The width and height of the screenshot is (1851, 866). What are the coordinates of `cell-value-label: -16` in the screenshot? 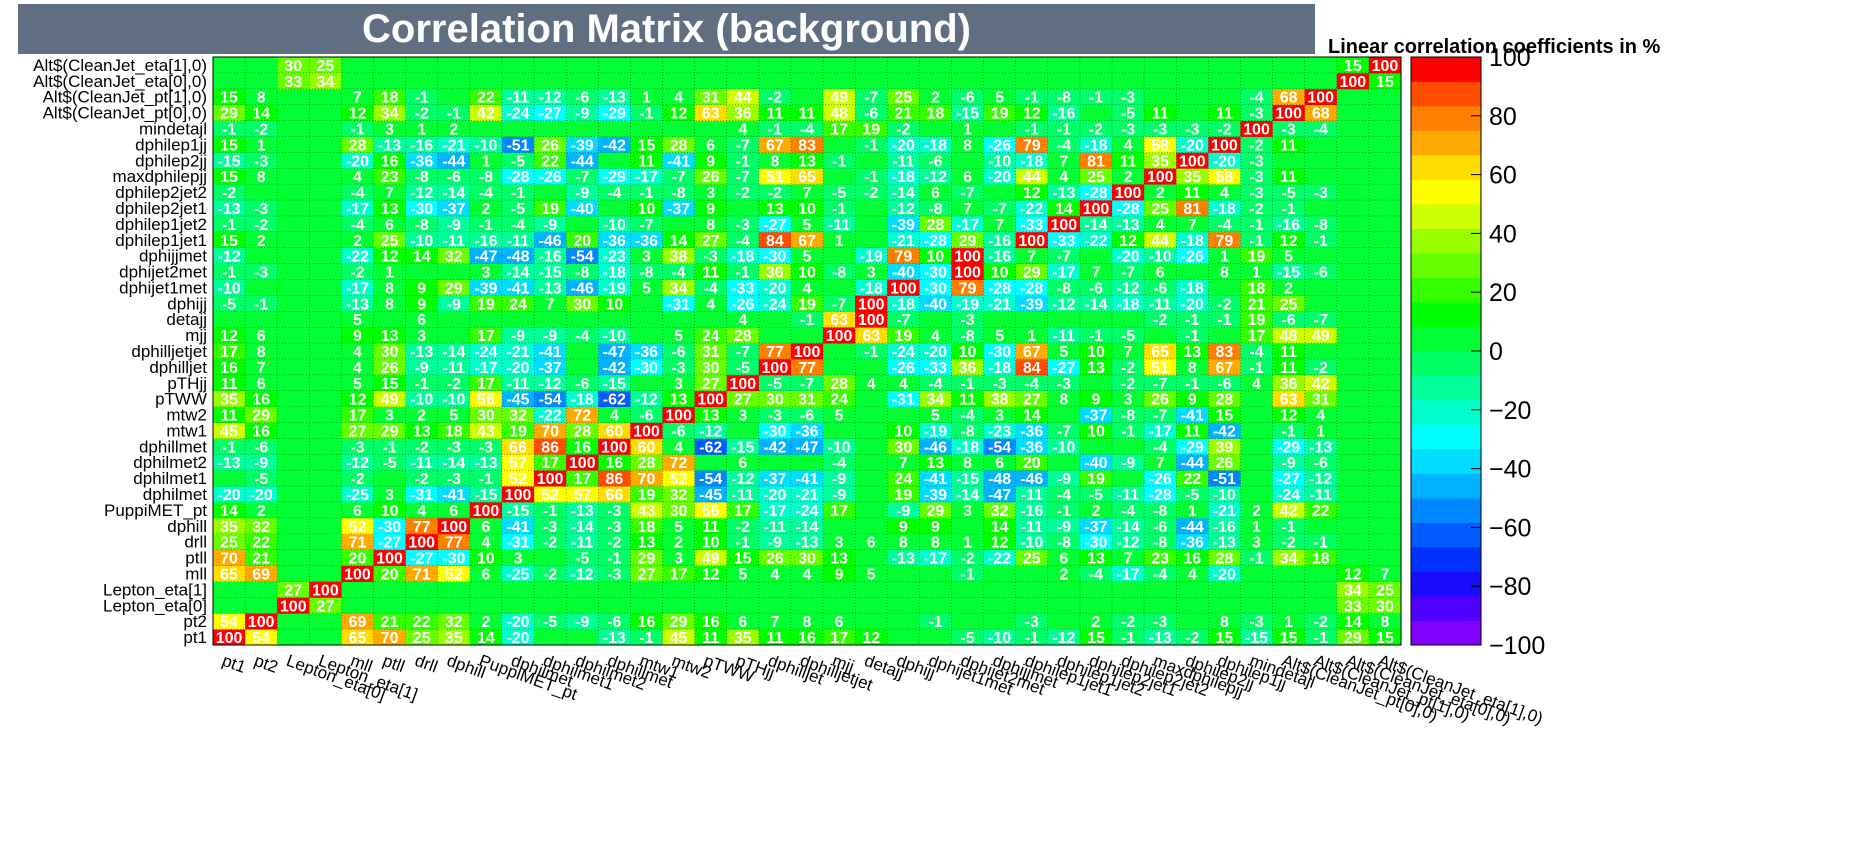 It's located at (999, 241).